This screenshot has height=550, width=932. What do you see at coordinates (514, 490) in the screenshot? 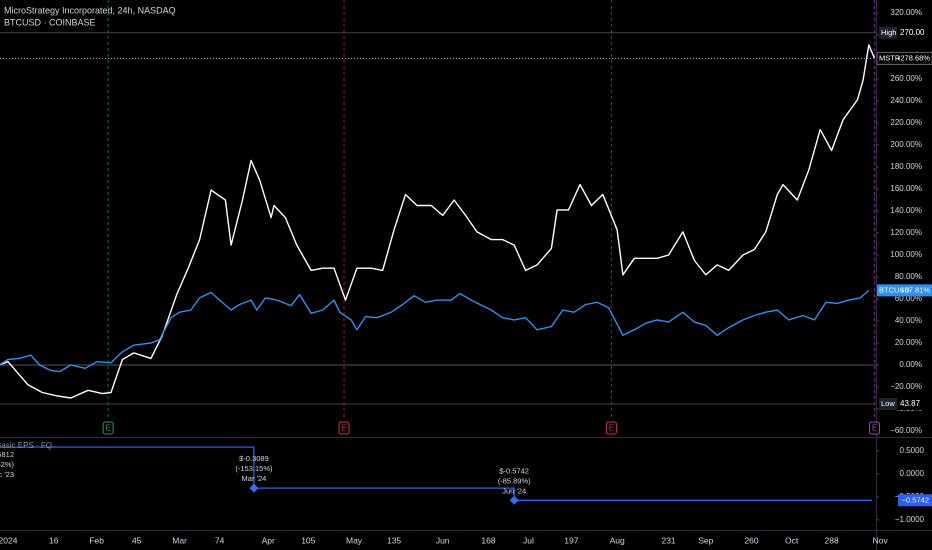
I see `eps-label: Jun '24` at bounding box center [514, 490].